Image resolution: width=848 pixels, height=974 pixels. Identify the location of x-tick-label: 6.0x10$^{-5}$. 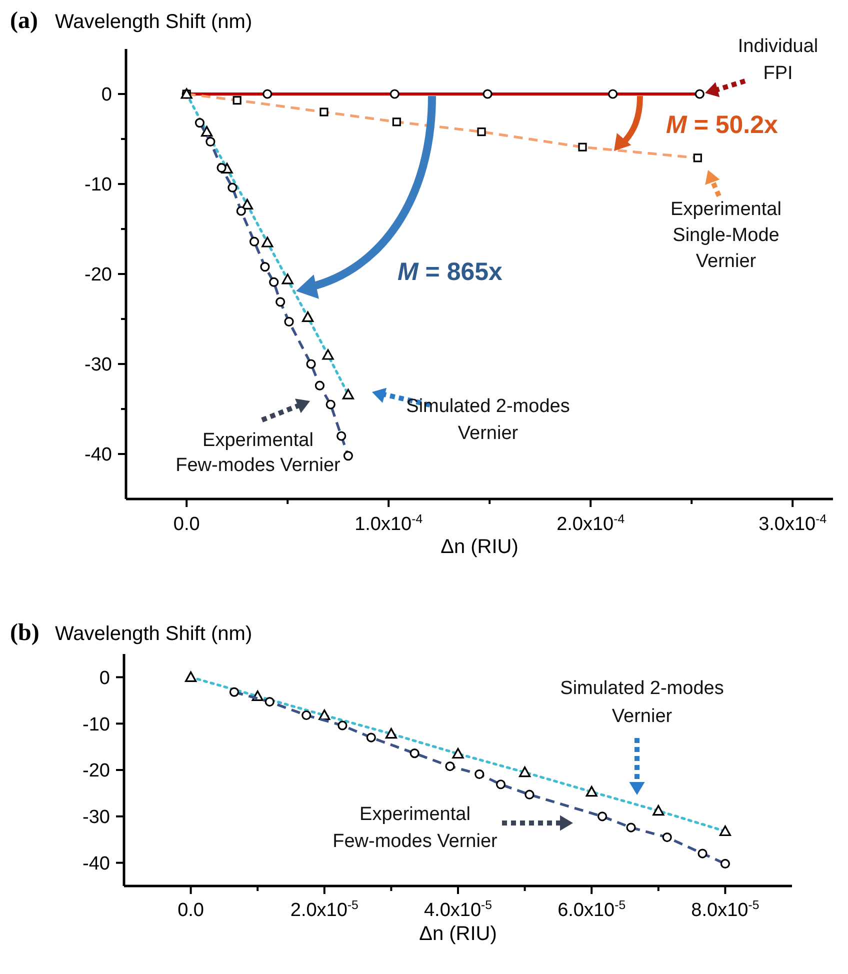
(592, 909).